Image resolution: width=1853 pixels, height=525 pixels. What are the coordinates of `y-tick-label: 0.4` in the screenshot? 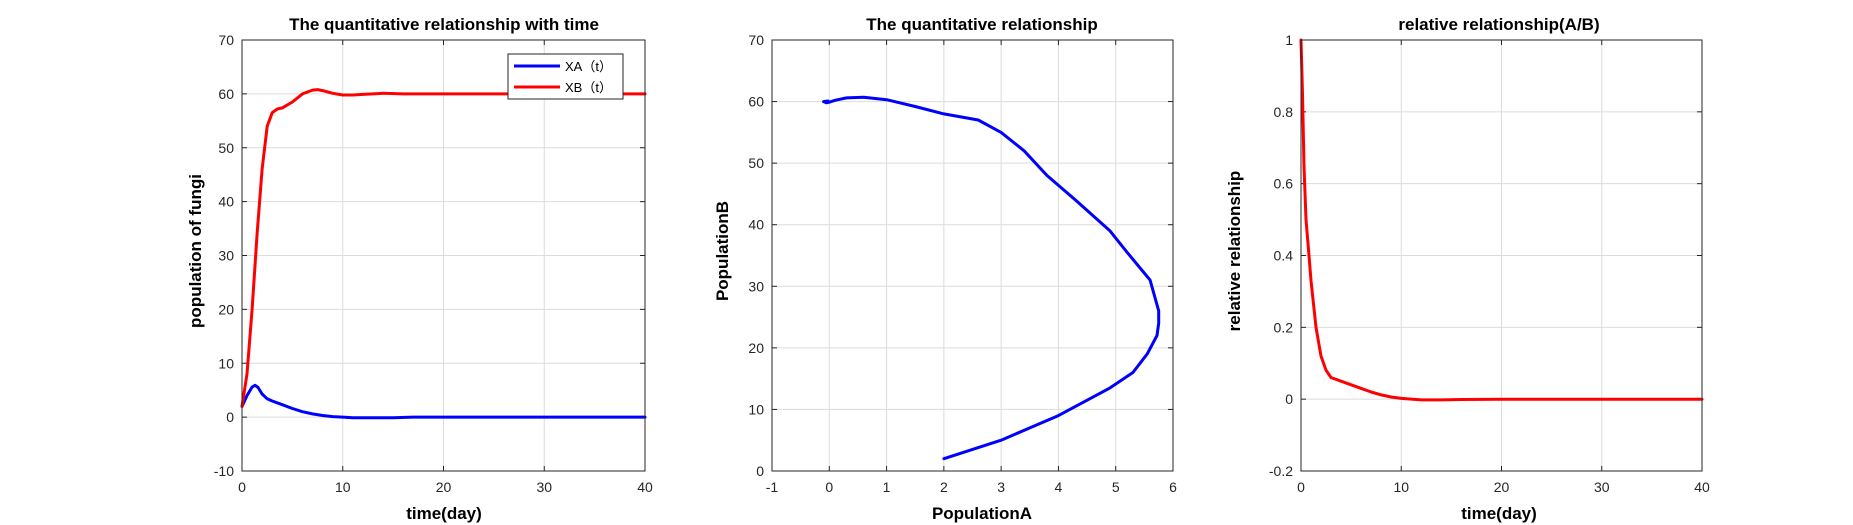 It's located at (1284, 256).